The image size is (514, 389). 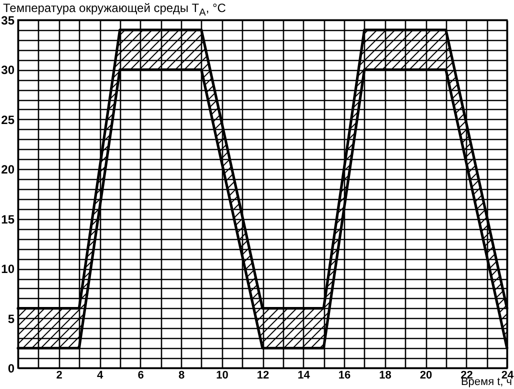 I want to click on y-tick-label: 15, so click(x=8, y=219).